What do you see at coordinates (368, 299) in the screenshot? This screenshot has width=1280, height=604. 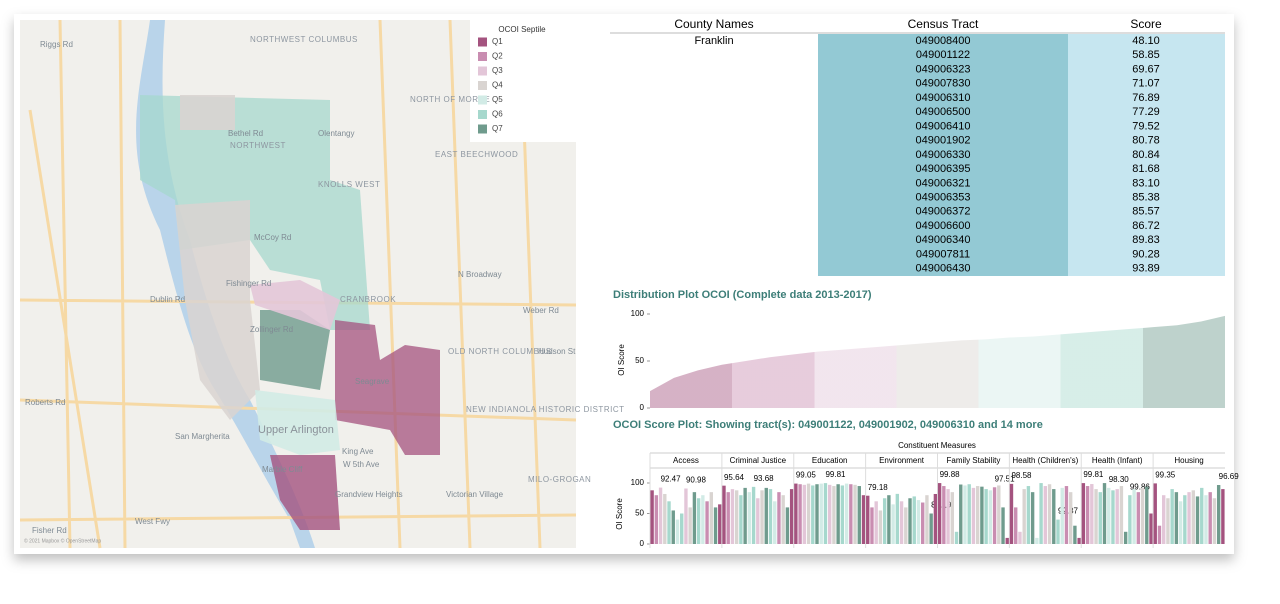 I see `map-label: CRANBROOK` at bounding box center [368, 299].